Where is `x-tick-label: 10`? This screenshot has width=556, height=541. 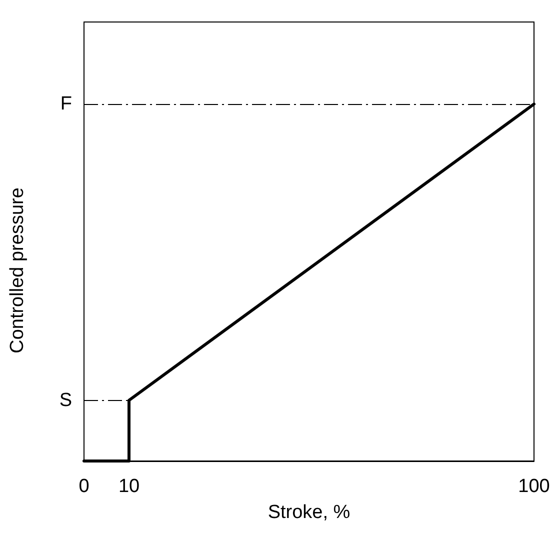
x-tick-label: 10 is located at coordinates (129, 486).